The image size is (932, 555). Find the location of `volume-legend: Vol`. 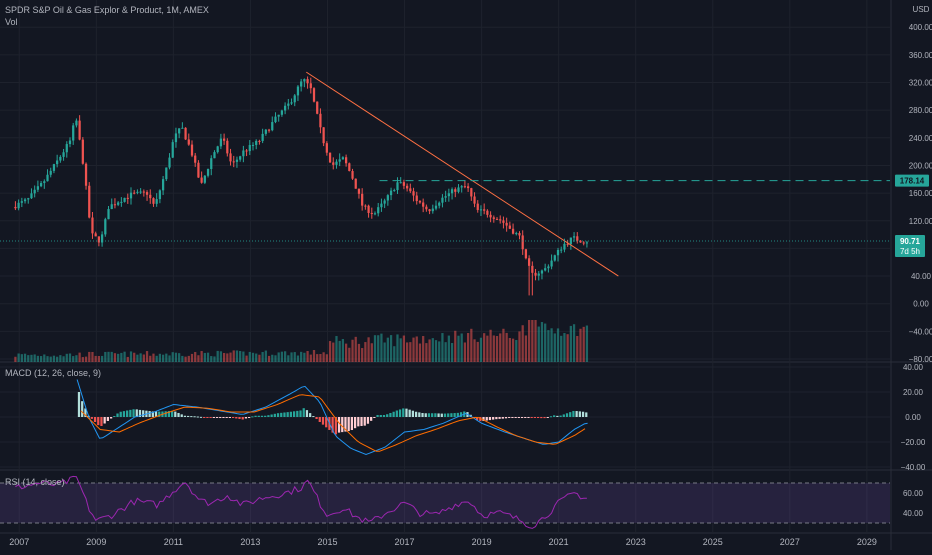

volume-legend: Vol is located at coordinates (11, 22).